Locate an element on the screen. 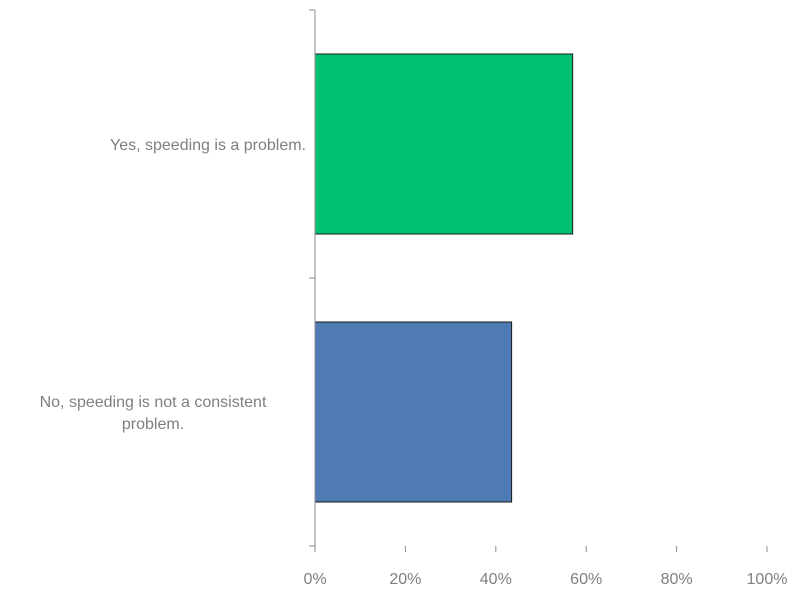 This screenshot has width=793, height=591. category-label-0: Yes, speeding is a problem. is located at coordinates (208, 145).